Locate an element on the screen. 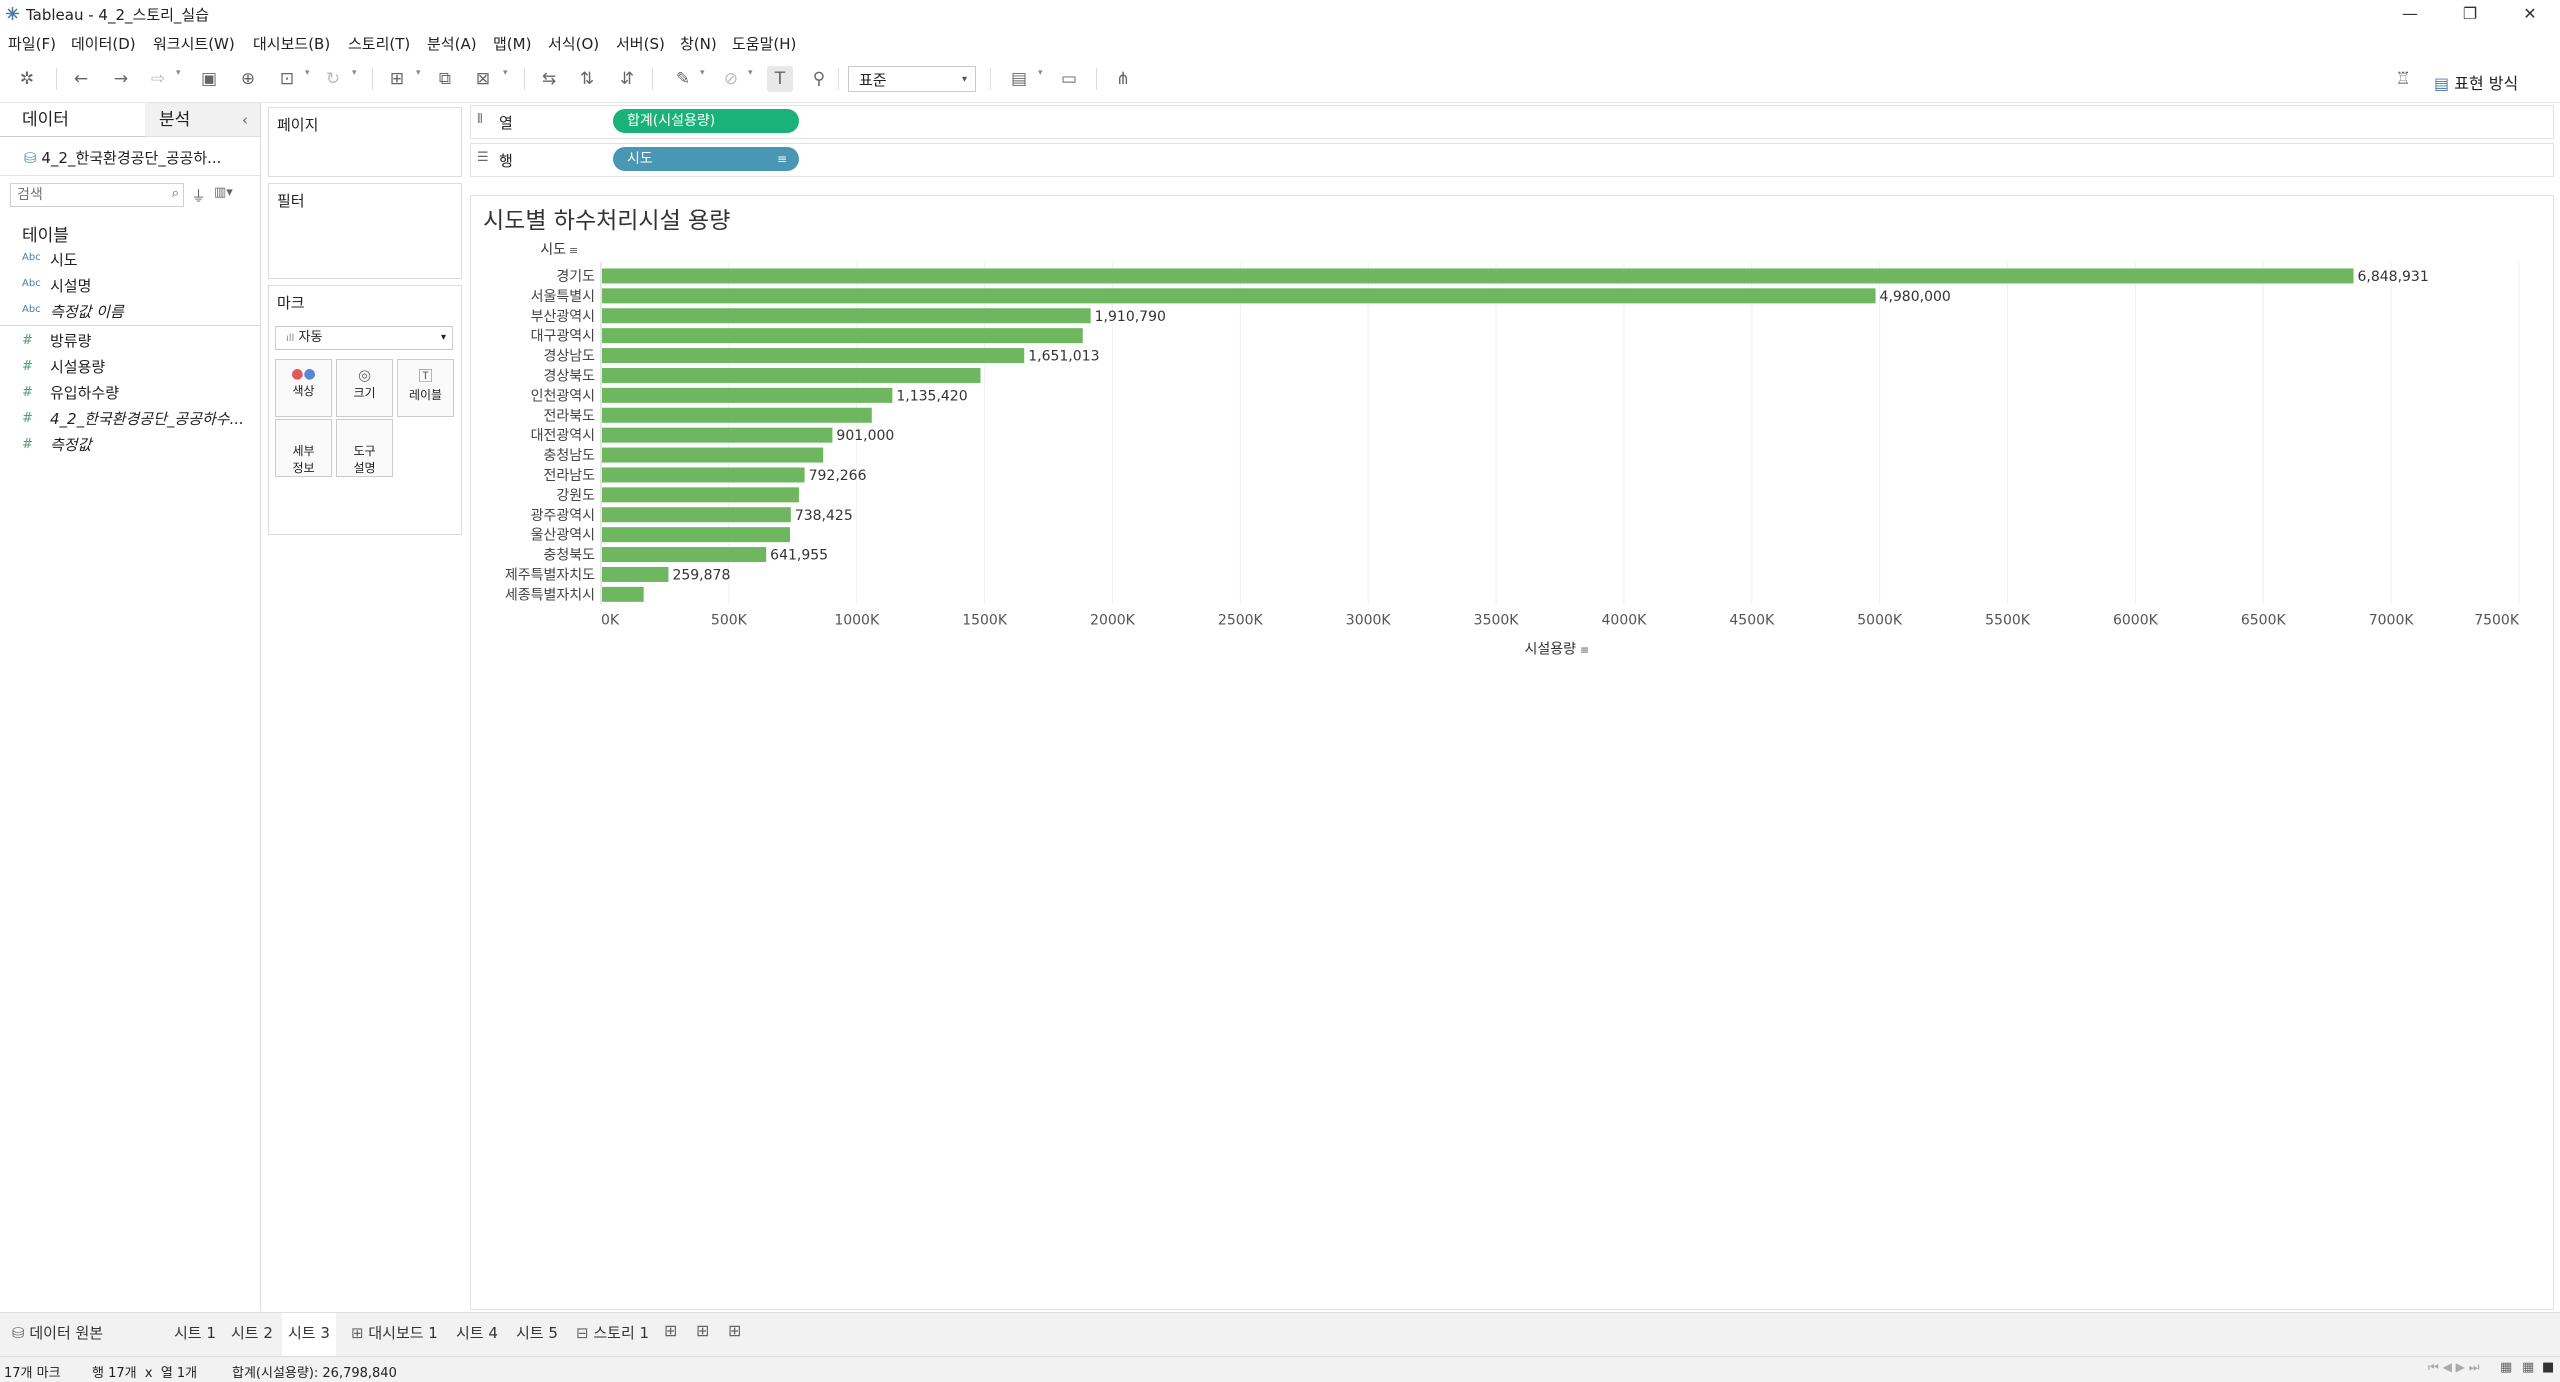 The image size is (2560, 1382). refresh-icon: ↻ is located at coordinates (333, 79).